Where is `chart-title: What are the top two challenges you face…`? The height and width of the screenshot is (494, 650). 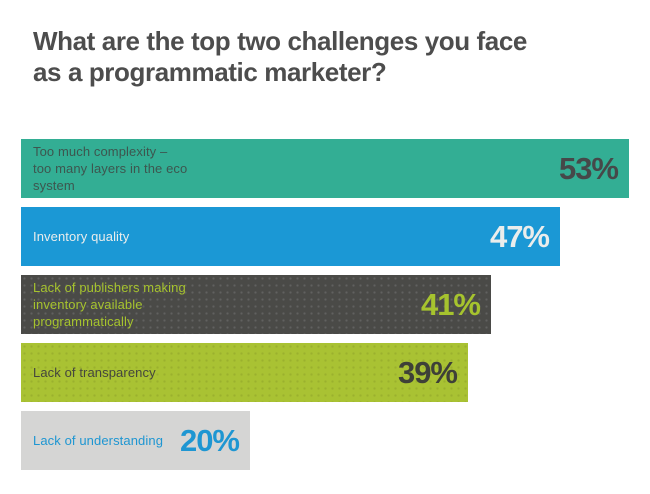 chart-title: What are the top two challenges you face… is located at coordinates (280, 56).